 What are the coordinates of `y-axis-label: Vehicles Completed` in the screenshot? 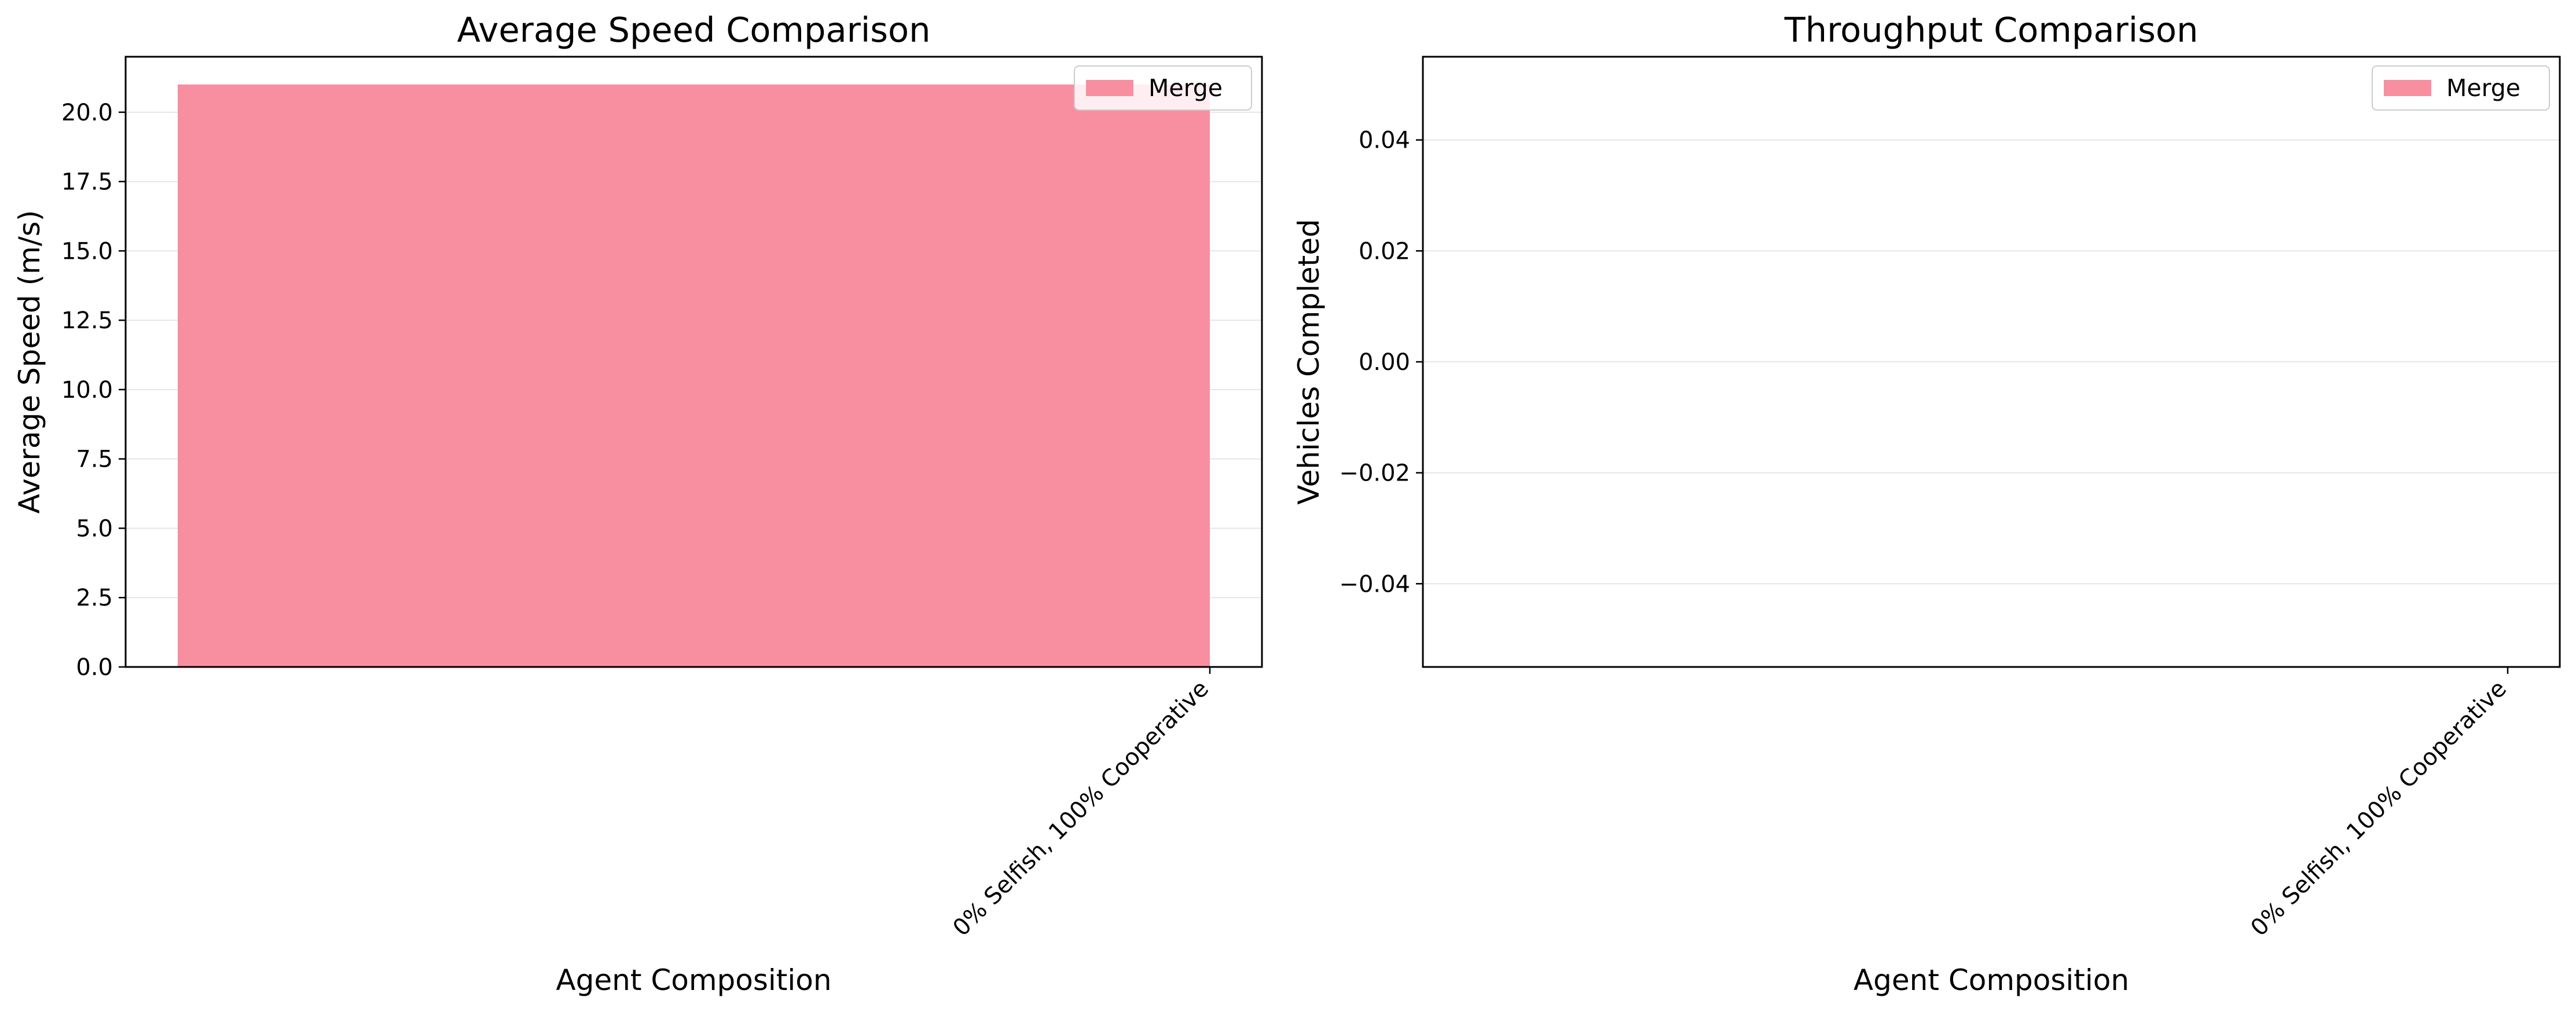 It's located at (1309, 361).